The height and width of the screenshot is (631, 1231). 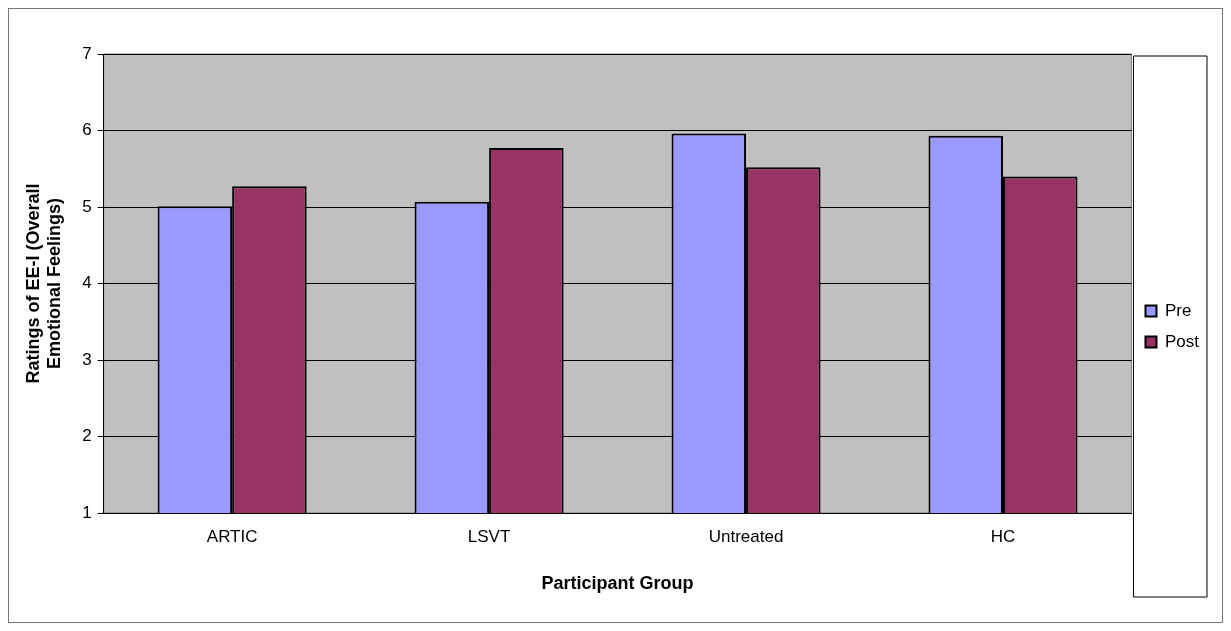 What do you see at coordinates (87, 283) in the screenshot?
I see `y-tick-label: 4` at bounding box center [87, 283].